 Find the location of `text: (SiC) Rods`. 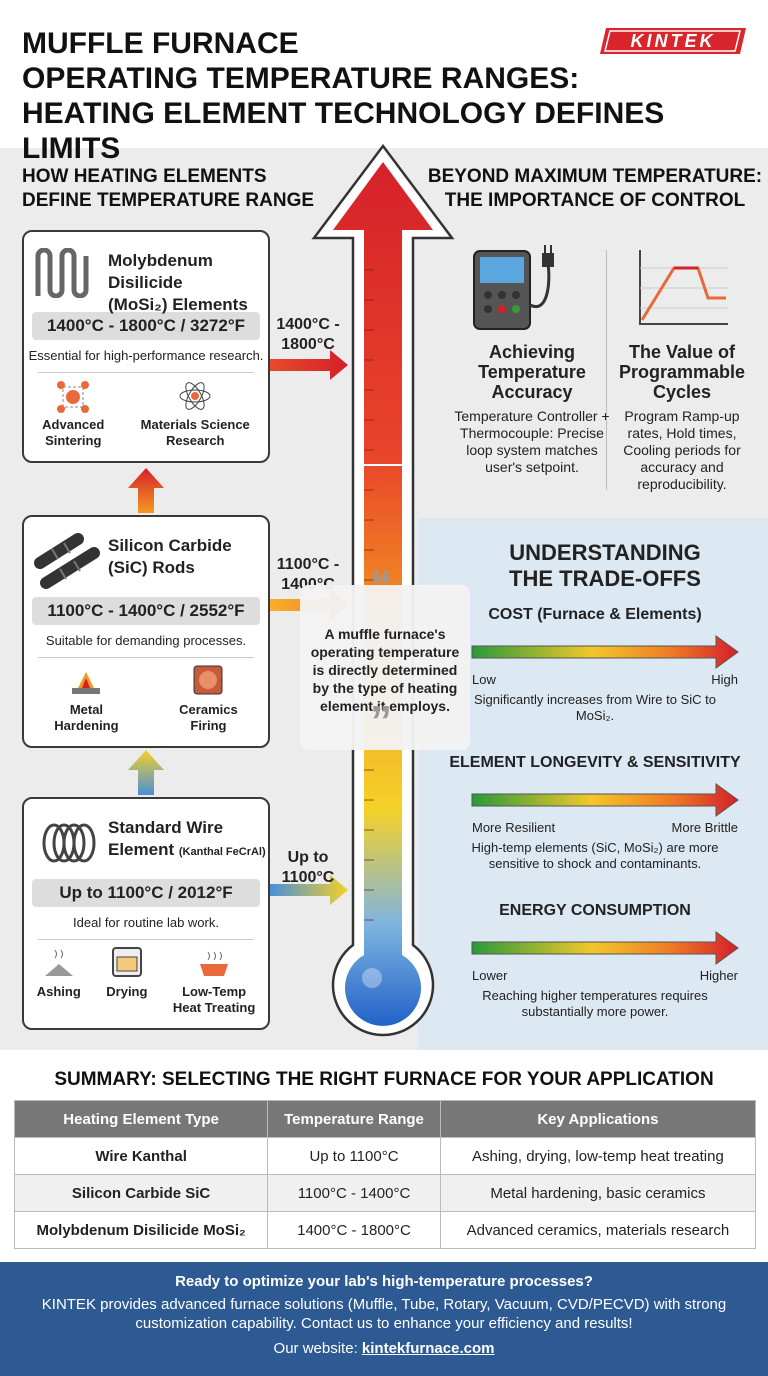

text: (SiC) Rods is located at coordinates (151, 567).